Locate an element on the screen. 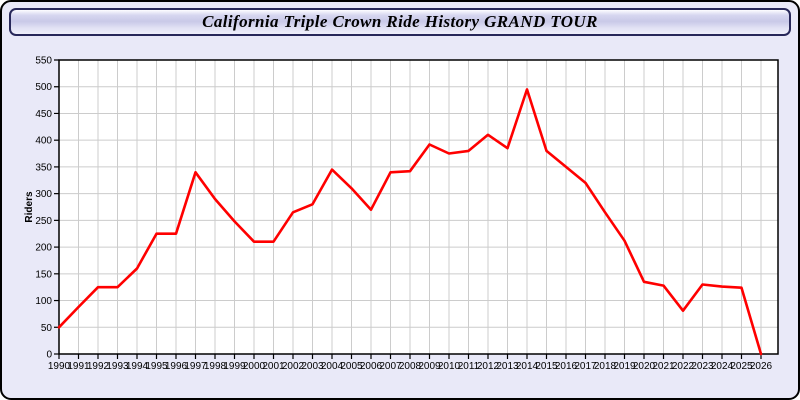 The image size is (800, 400). y-tick-label: 450 is located at coordinates (43, 114).